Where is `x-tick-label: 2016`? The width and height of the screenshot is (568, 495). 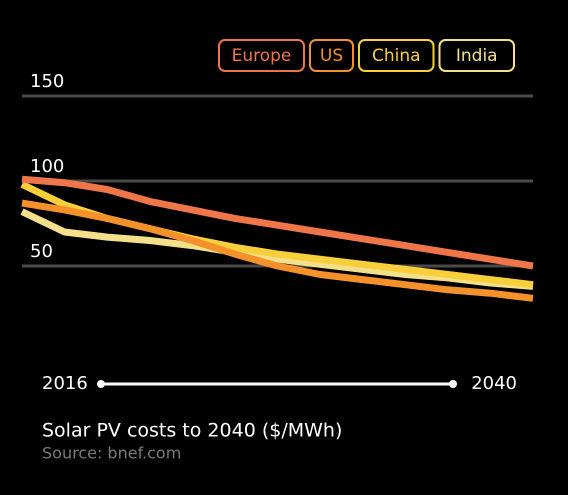 x-tick-label: 2016 is located at coordinates (65, 383).